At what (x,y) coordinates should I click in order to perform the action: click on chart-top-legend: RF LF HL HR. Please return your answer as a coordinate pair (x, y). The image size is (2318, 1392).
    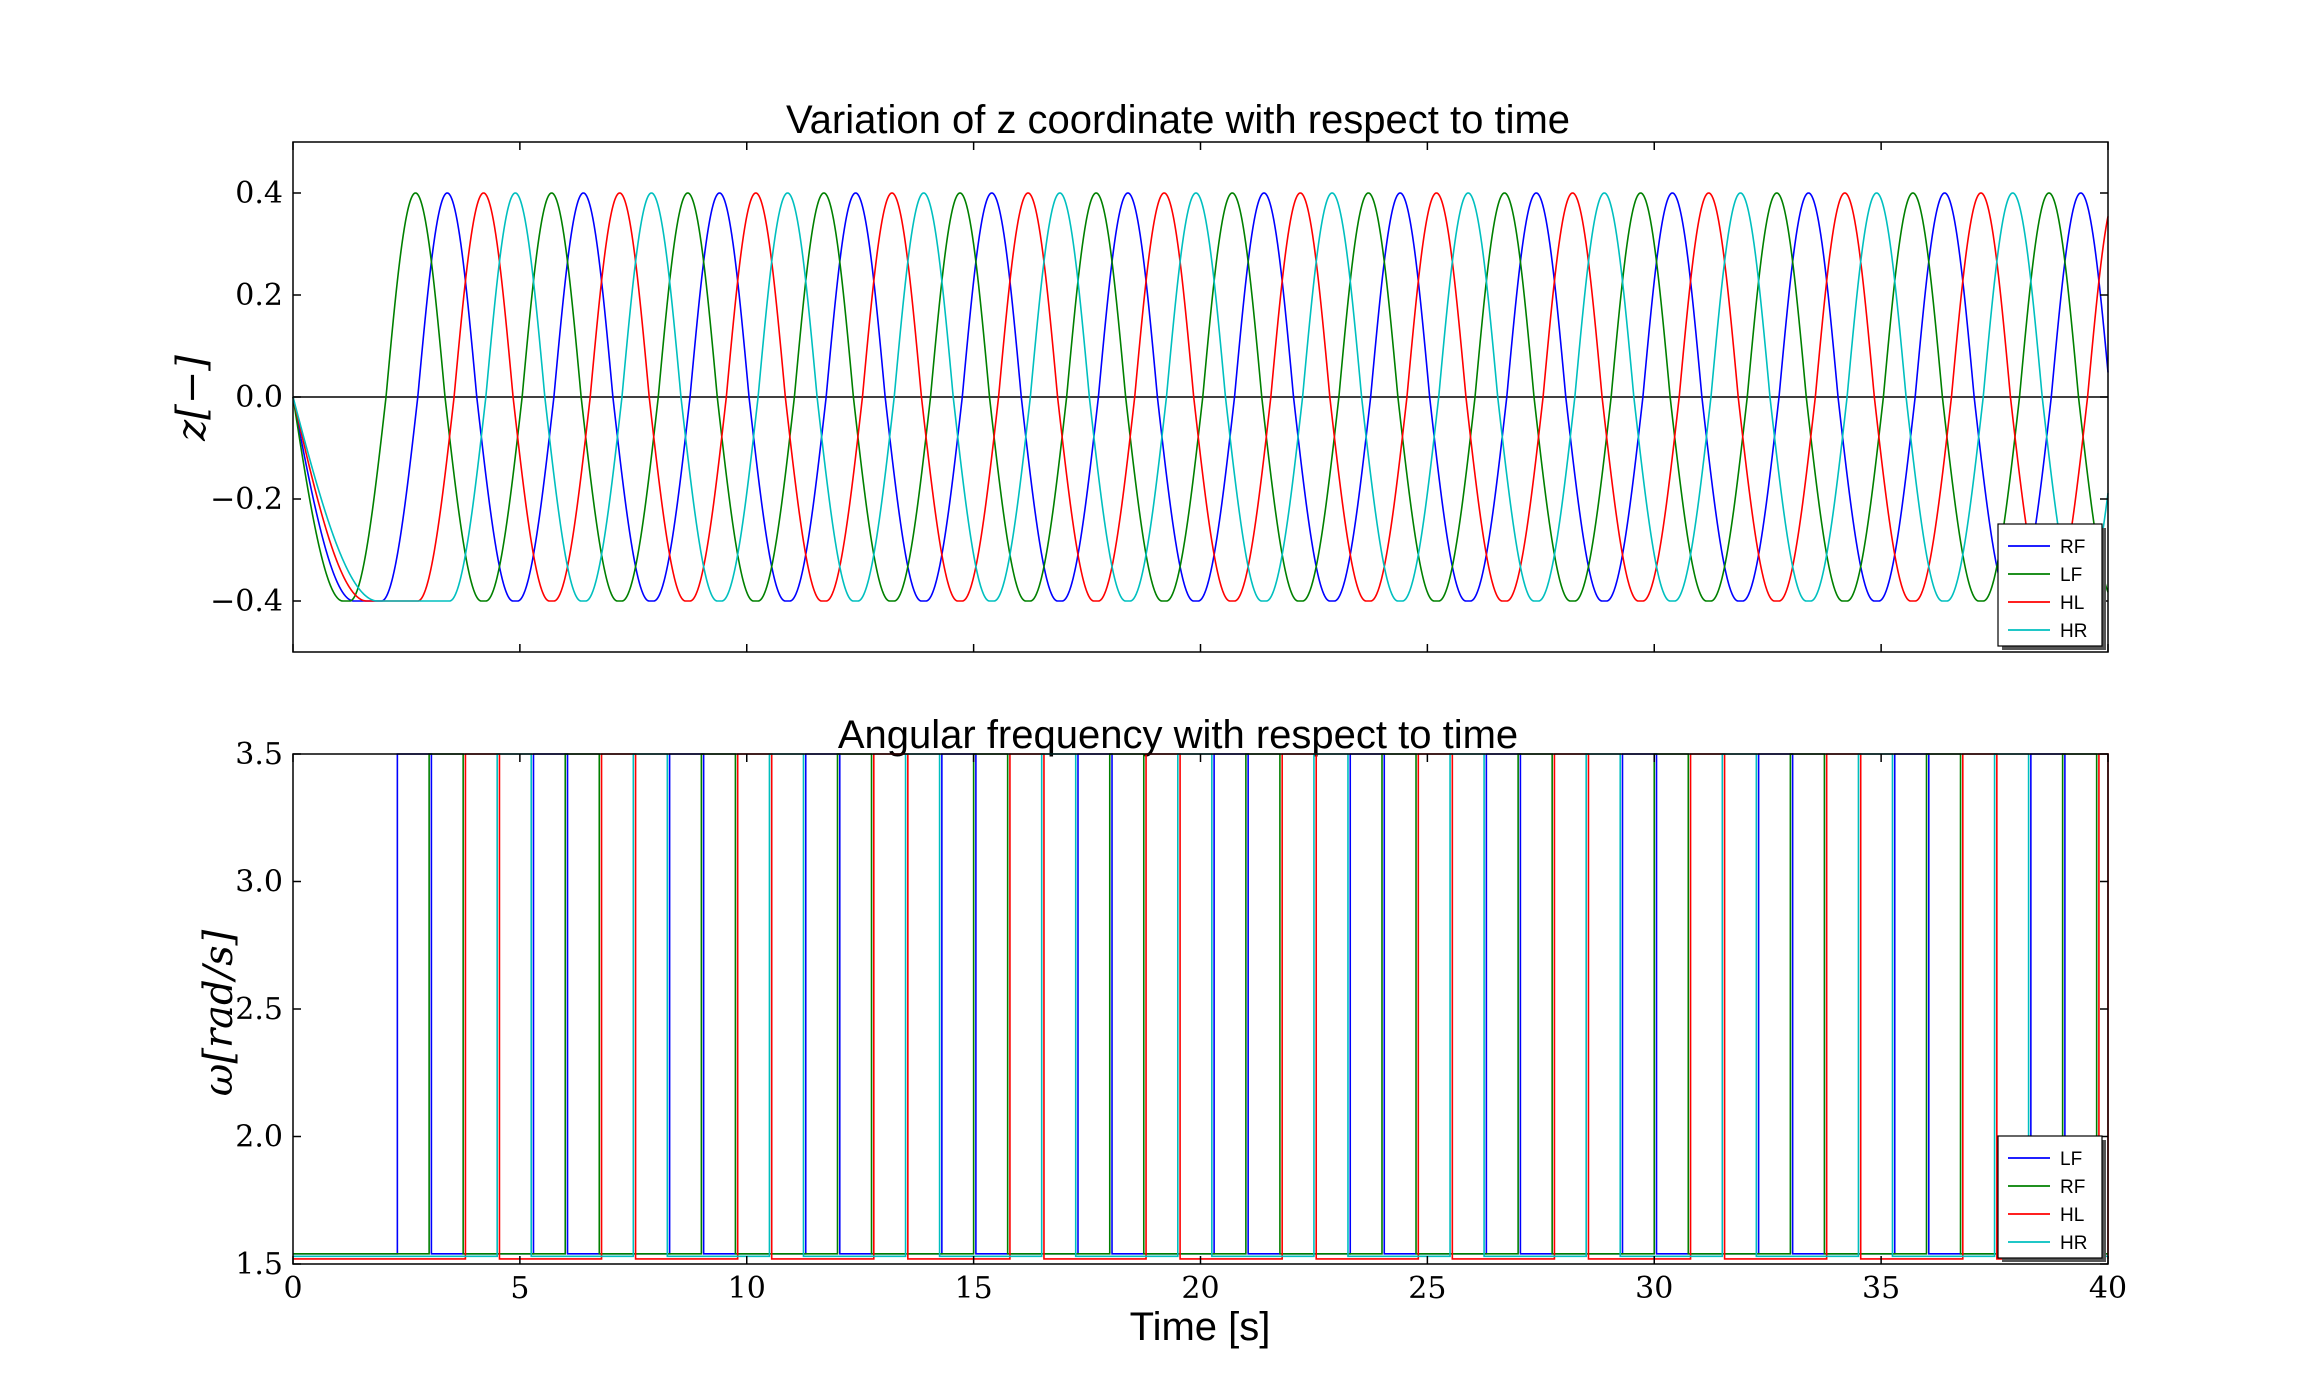
    Looking at the image, I should click on (2051, 586).